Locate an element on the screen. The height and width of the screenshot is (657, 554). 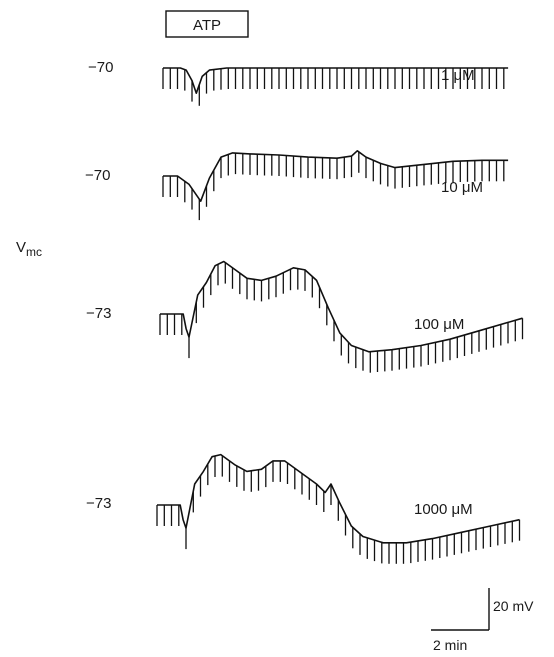
scale-bar-voltage-label: 20 mV is located at coordinates (513, 606).